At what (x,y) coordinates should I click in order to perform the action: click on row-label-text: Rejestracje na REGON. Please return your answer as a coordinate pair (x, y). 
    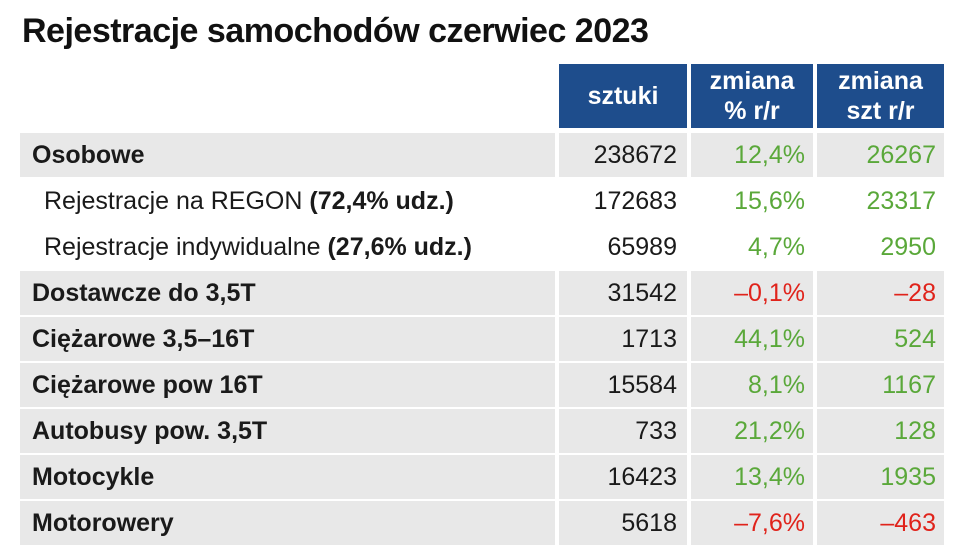
    Looking at the image, I should click on (177, 200).